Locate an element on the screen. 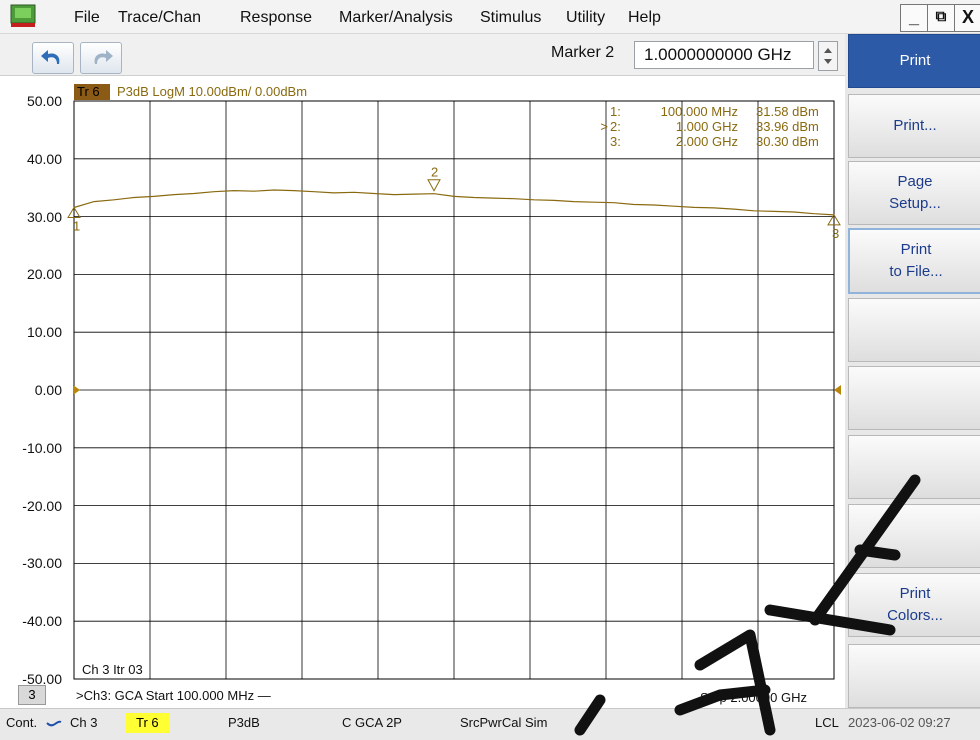 The image size is (980, 740). sweep-stop: Stop 2.00000 GHz is located at coordinates (753, 697).